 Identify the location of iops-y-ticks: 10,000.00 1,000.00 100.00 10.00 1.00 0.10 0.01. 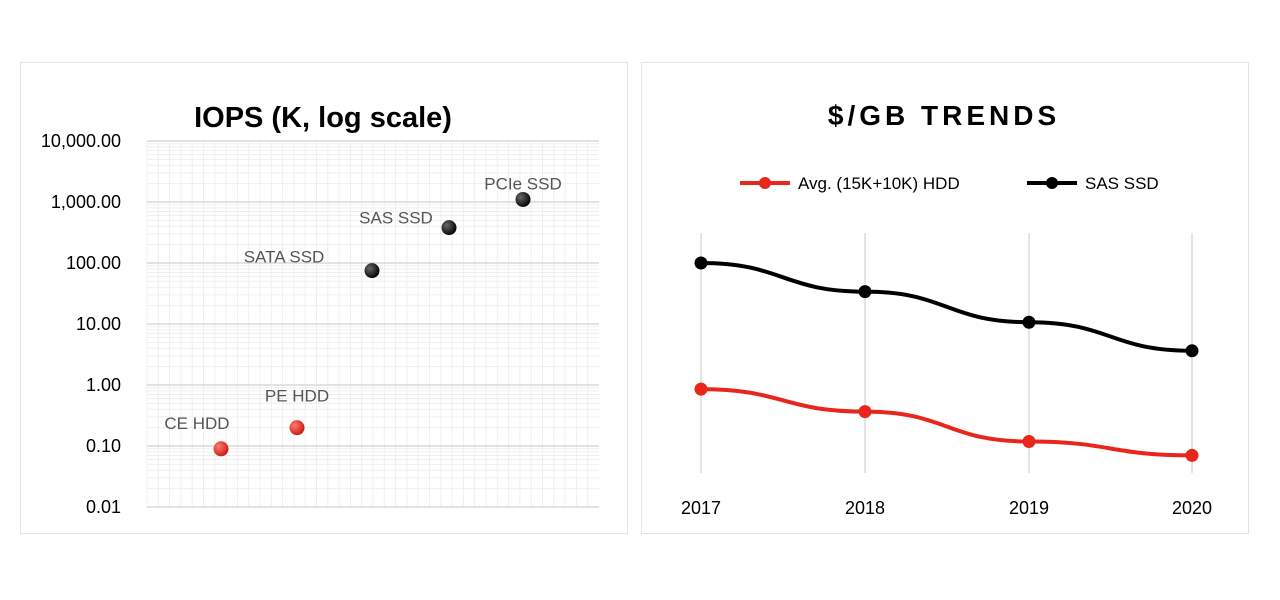
(81, 324).